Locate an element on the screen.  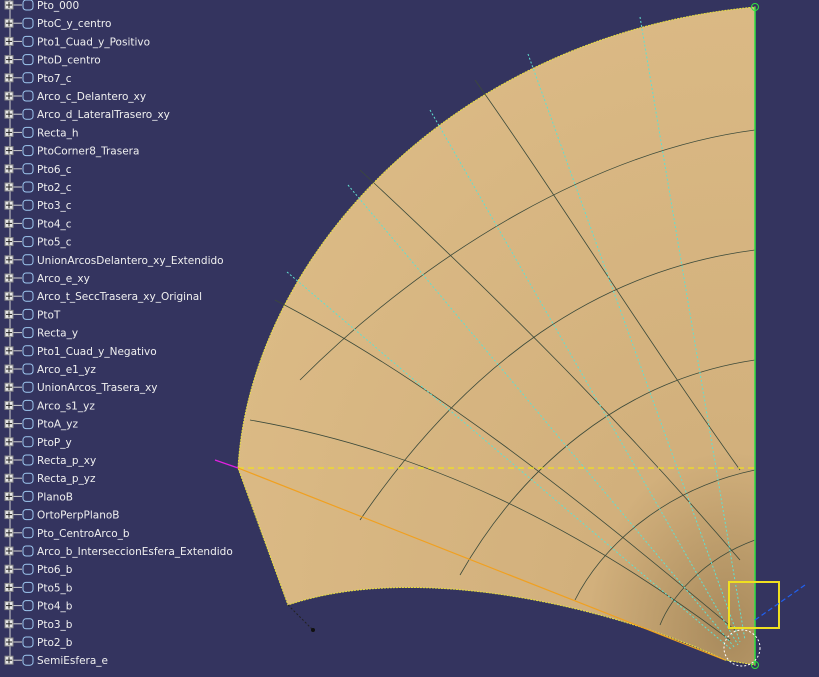
tree-node: PtoP_y is located at coordinates (38, 442).